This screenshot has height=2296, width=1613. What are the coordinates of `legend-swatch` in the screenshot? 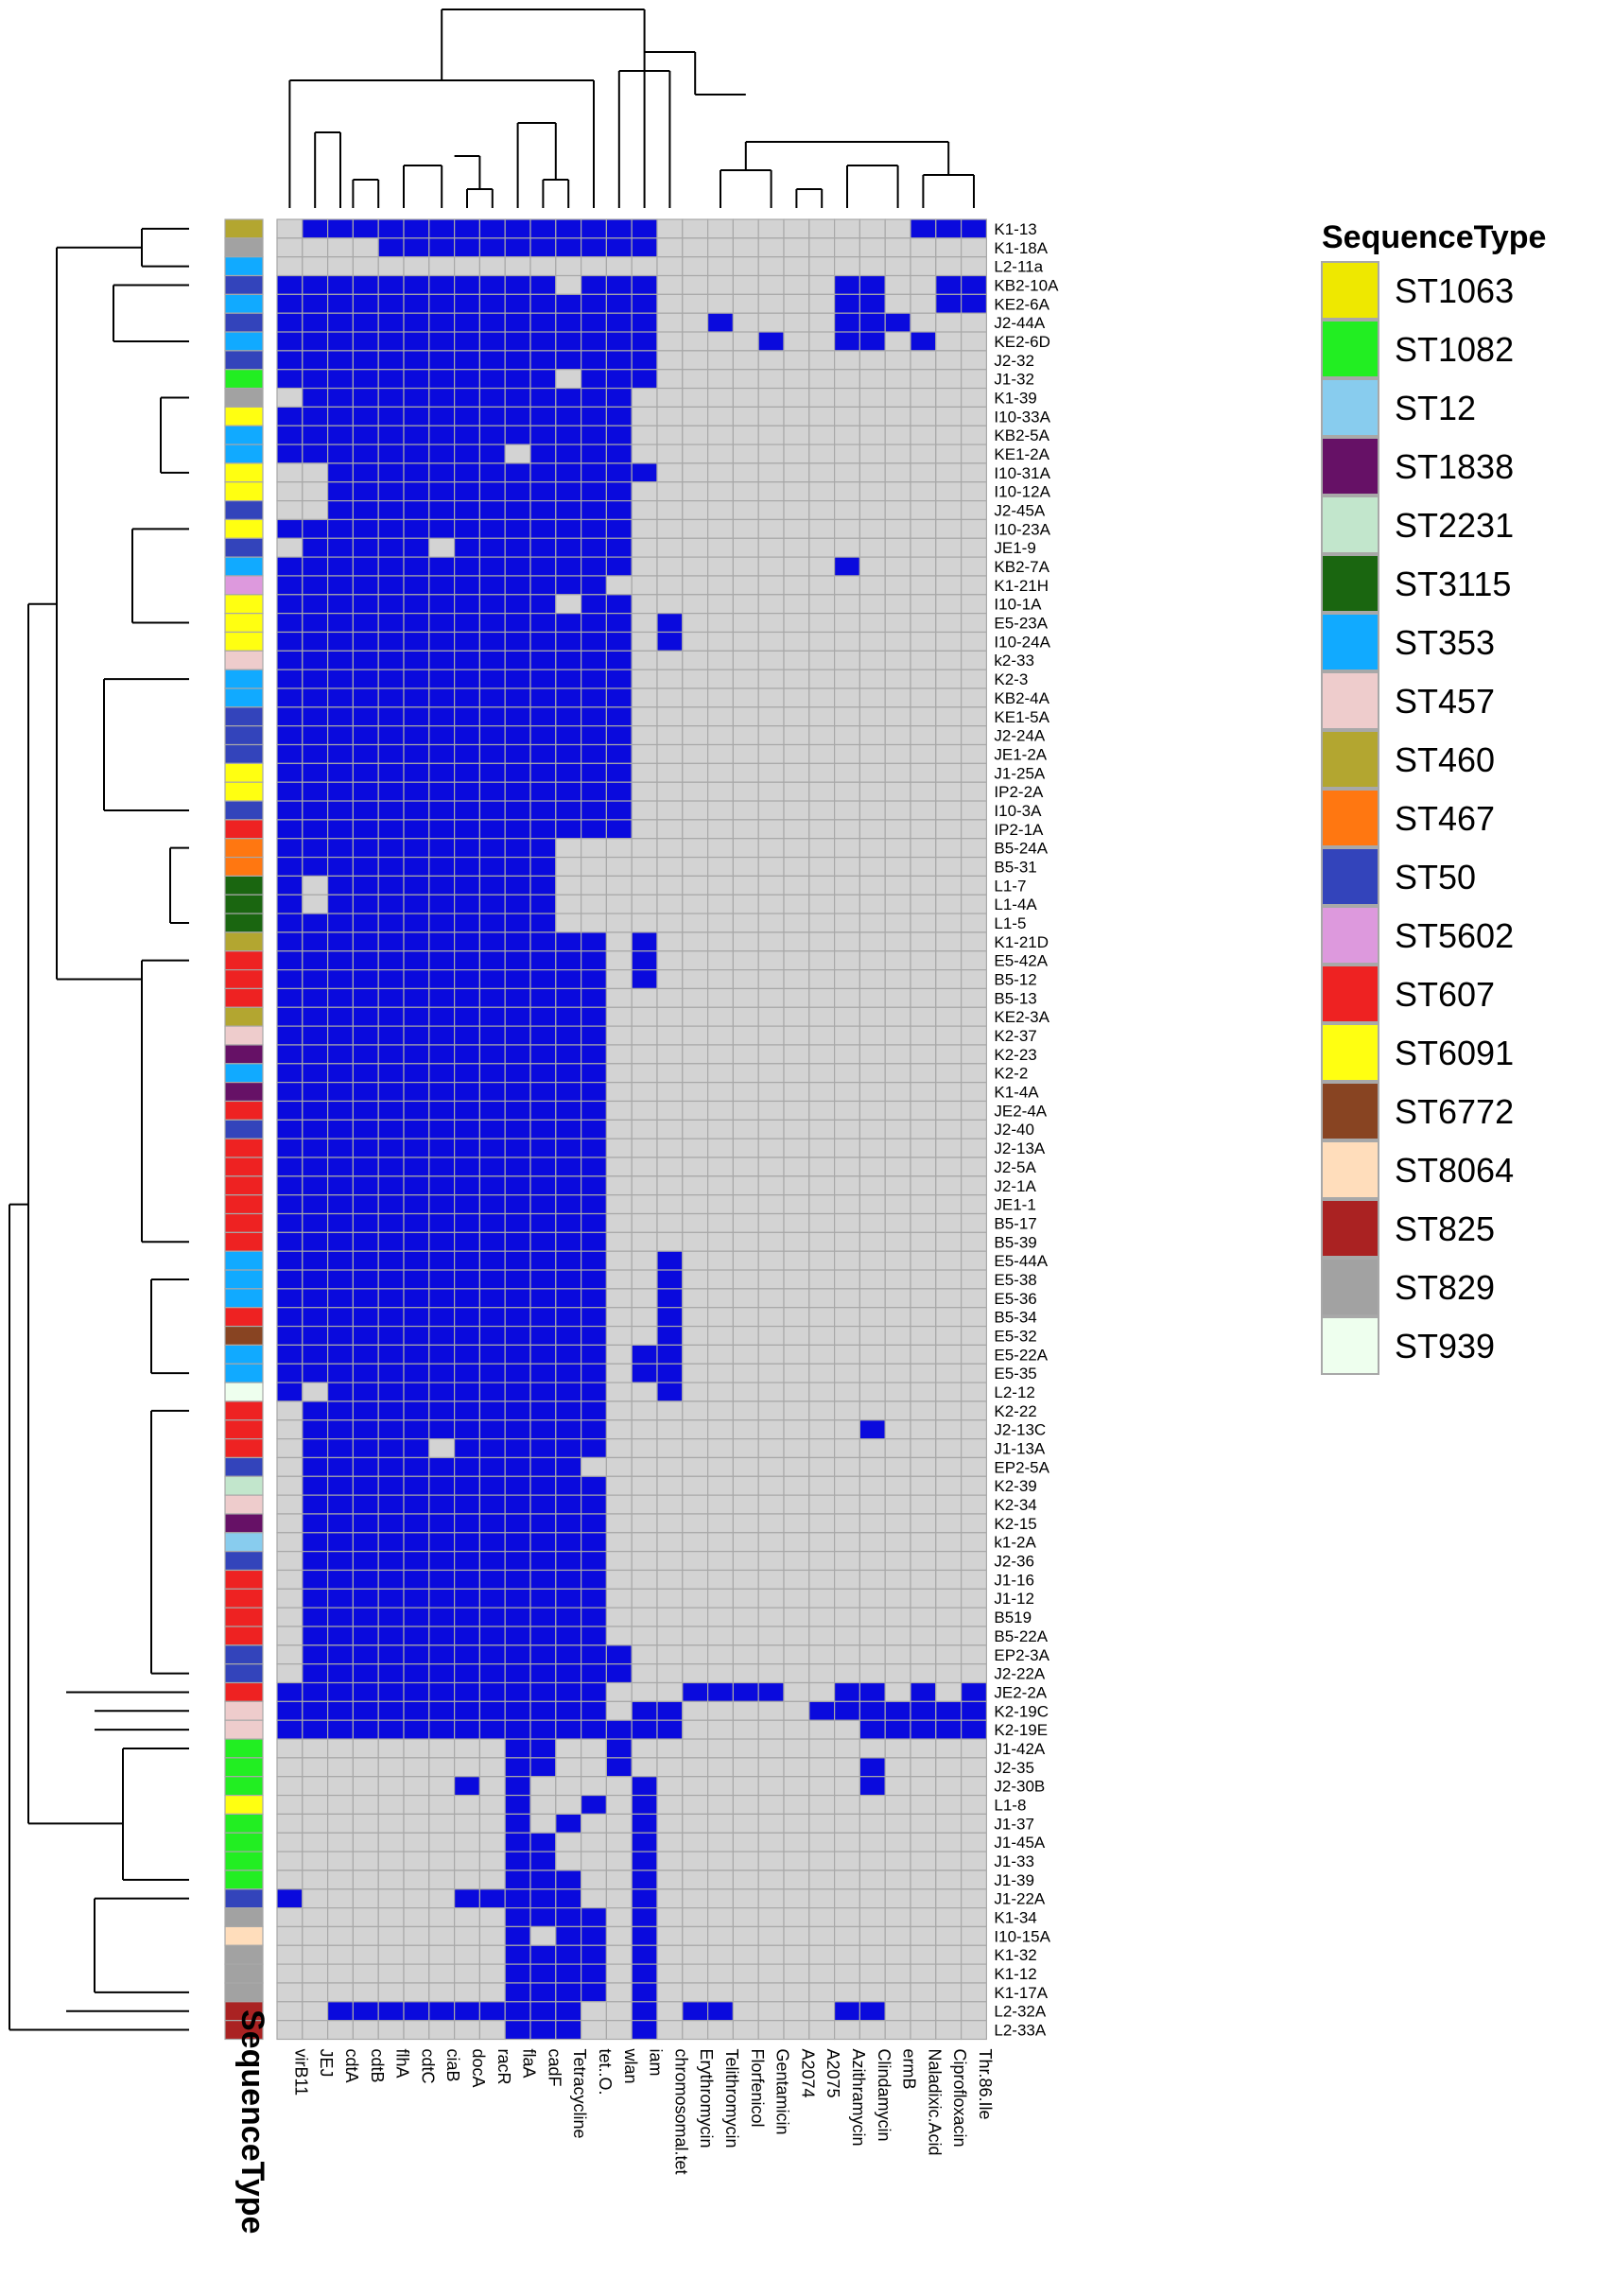 It's located at (1350, 1111).